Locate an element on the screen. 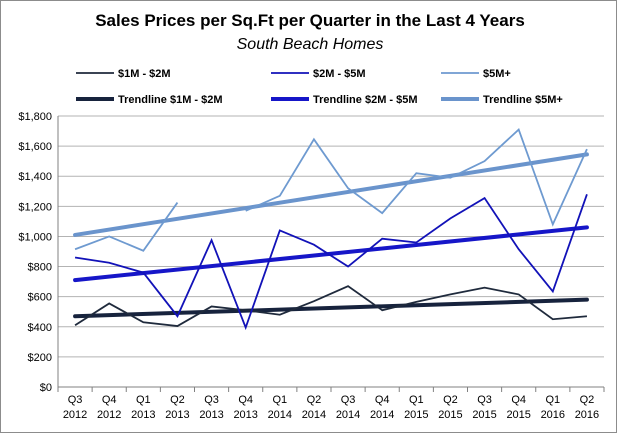 Image resolution: width=617 pixels, height=434 pixels. y-tick-label: $0 is located at coordinates (46, 388).